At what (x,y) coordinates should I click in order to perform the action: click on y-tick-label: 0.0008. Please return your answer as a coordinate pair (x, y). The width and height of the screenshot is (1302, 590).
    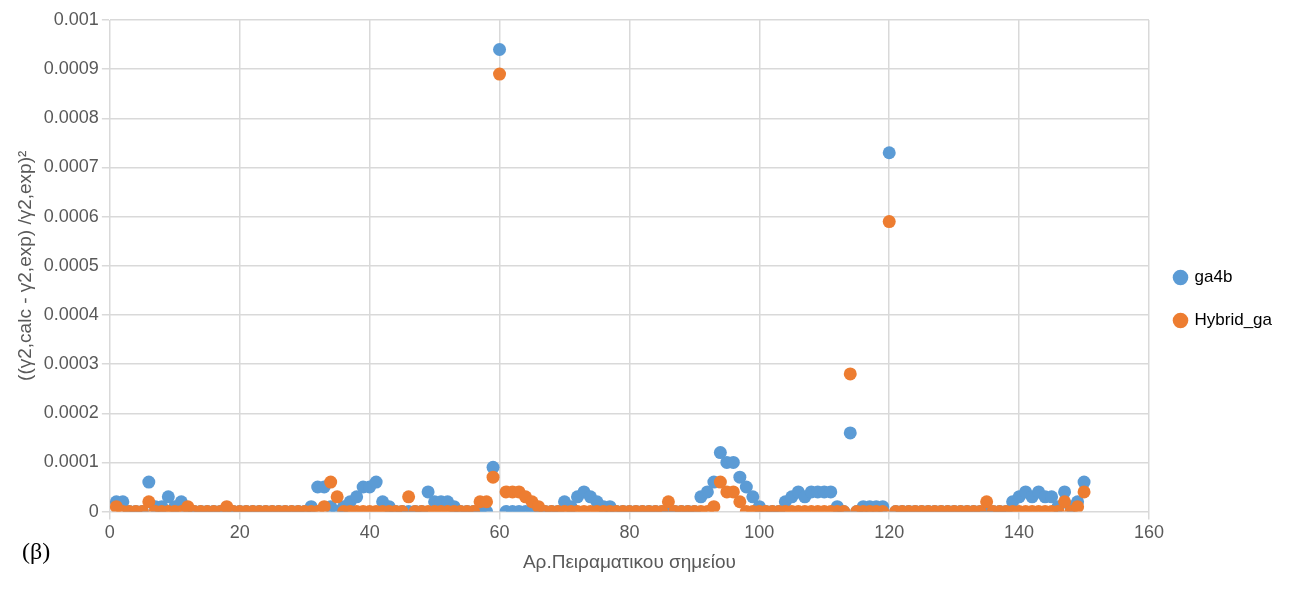
    Looking at the image, I should click on (71, 117).